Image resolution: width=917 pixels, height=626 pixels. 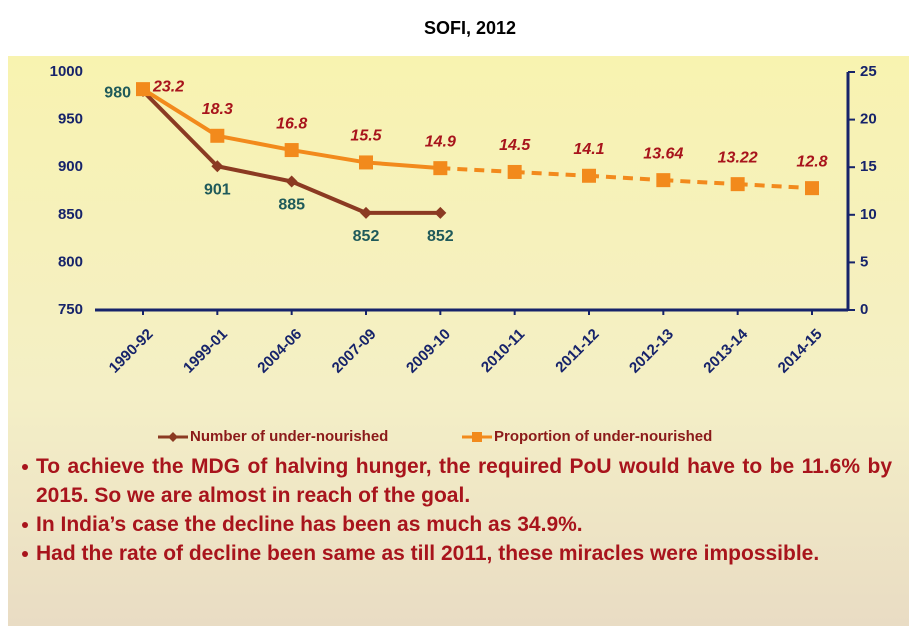 What do you see at coordinates (366, 136) in the screenshot?
I see `data-label: 15.5` at bounding box center [366, 136].